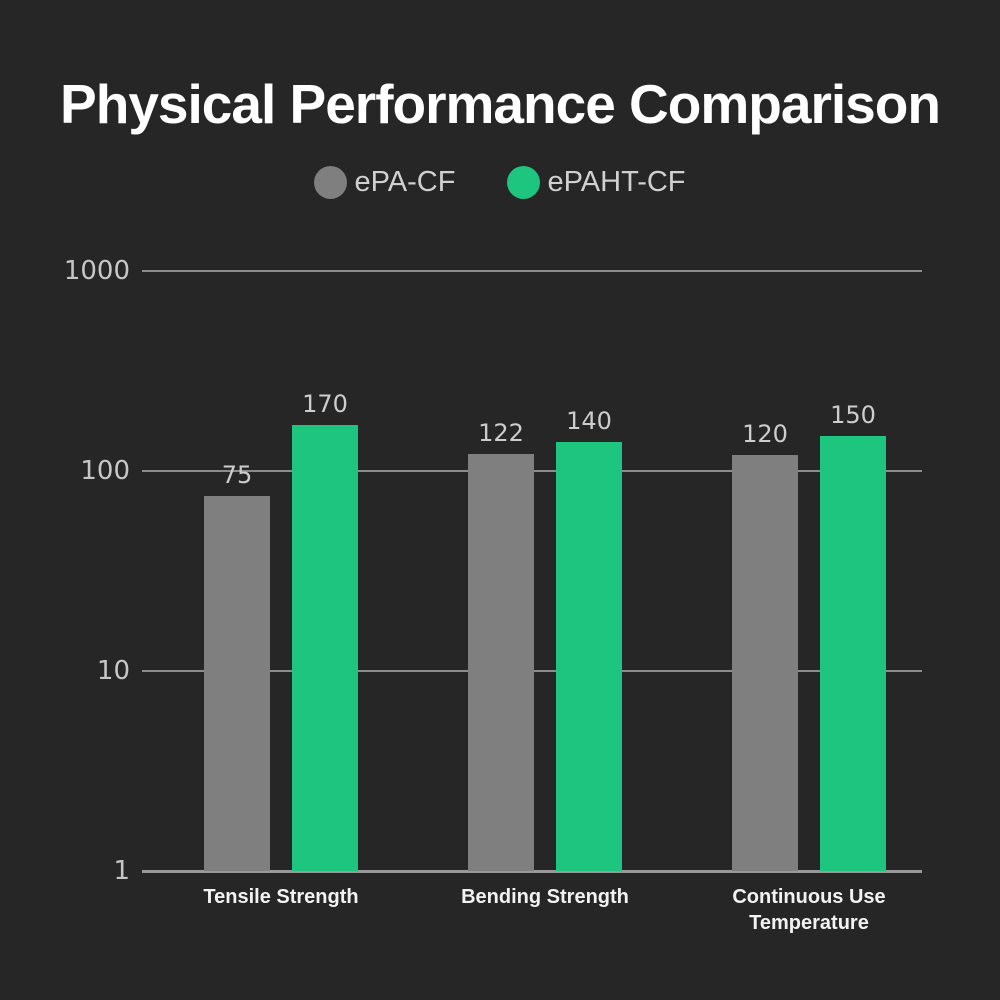 The width and height of the screenshot is (1000, 1000). Describe the element at coordinates (113, 671) in the screenshot. I see `y-tick-label-10: 10` at that location.